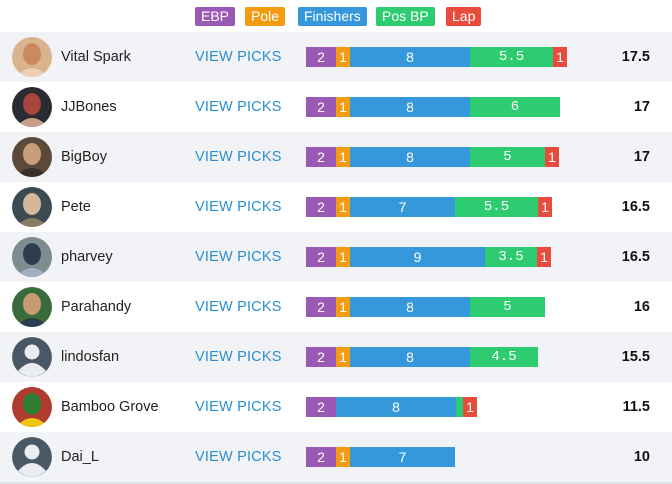 This screenshot has height=484, width=672. Describe the element at coordinates (504, 357) in the screenshot. I see `bar-segment-posbp: 4.5` at that location.